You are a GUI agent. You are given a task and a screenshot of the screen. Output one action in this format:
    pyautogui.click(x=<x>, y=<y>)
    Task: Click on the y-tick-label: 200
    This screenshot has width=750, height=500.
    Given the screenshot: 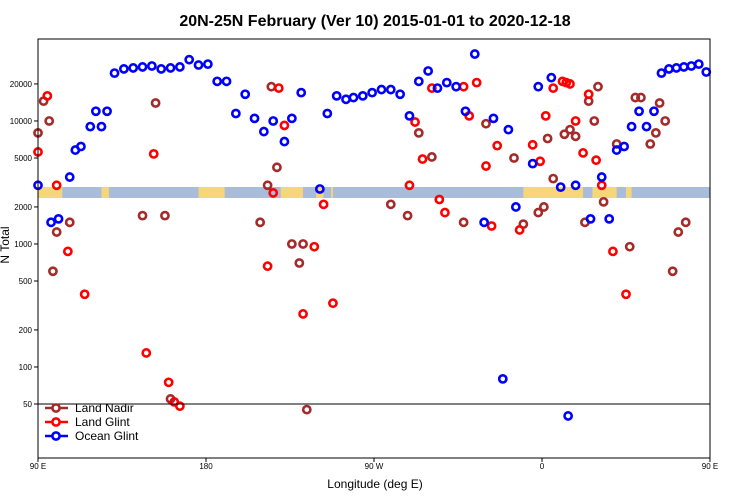 What is the action you would take?
    pyautogui.click(x=26, y=330)
    